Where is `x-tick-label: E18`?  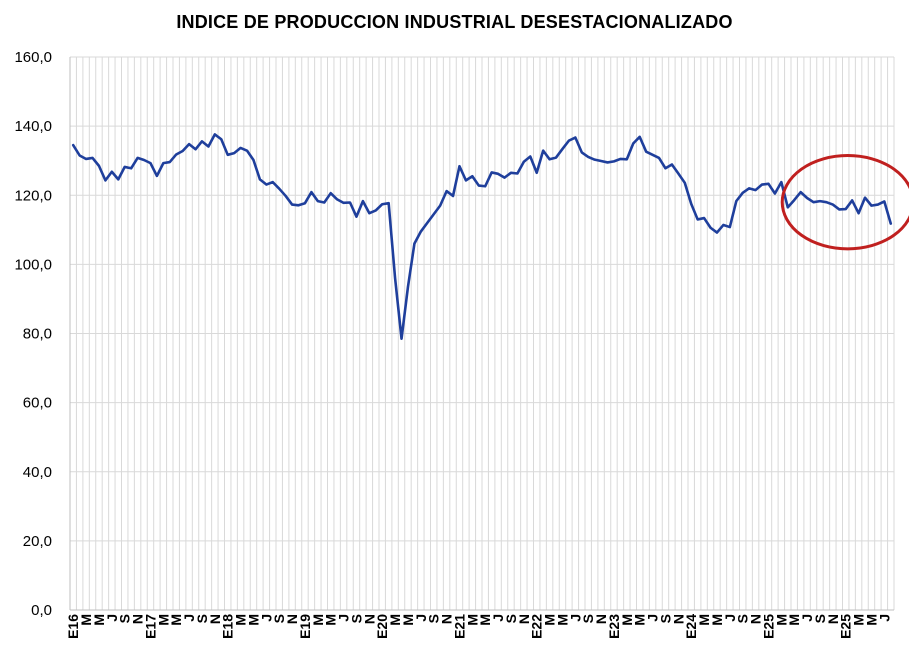
x-tick-label: E18 is located at coordinates (228, 626).